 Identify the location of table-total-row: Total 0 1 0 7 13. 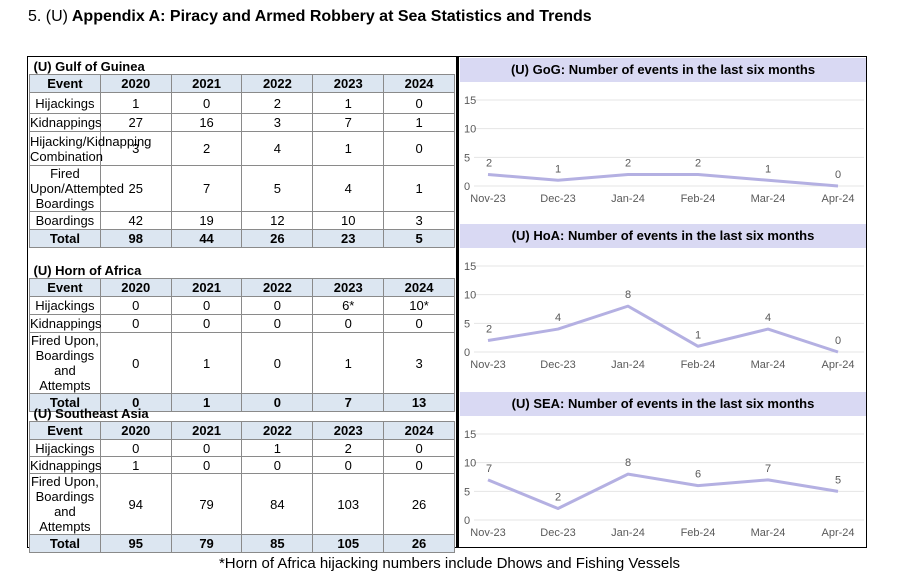
(242, 402).